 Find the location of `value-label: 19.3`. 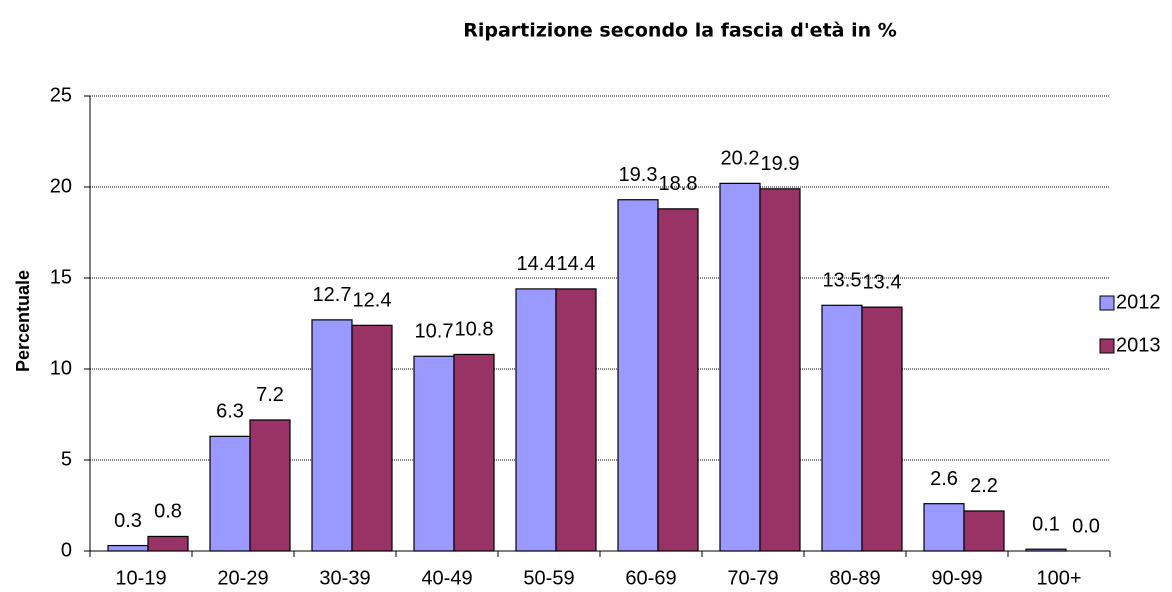

value-label: 19.3 is located at coordinates (638, 175).